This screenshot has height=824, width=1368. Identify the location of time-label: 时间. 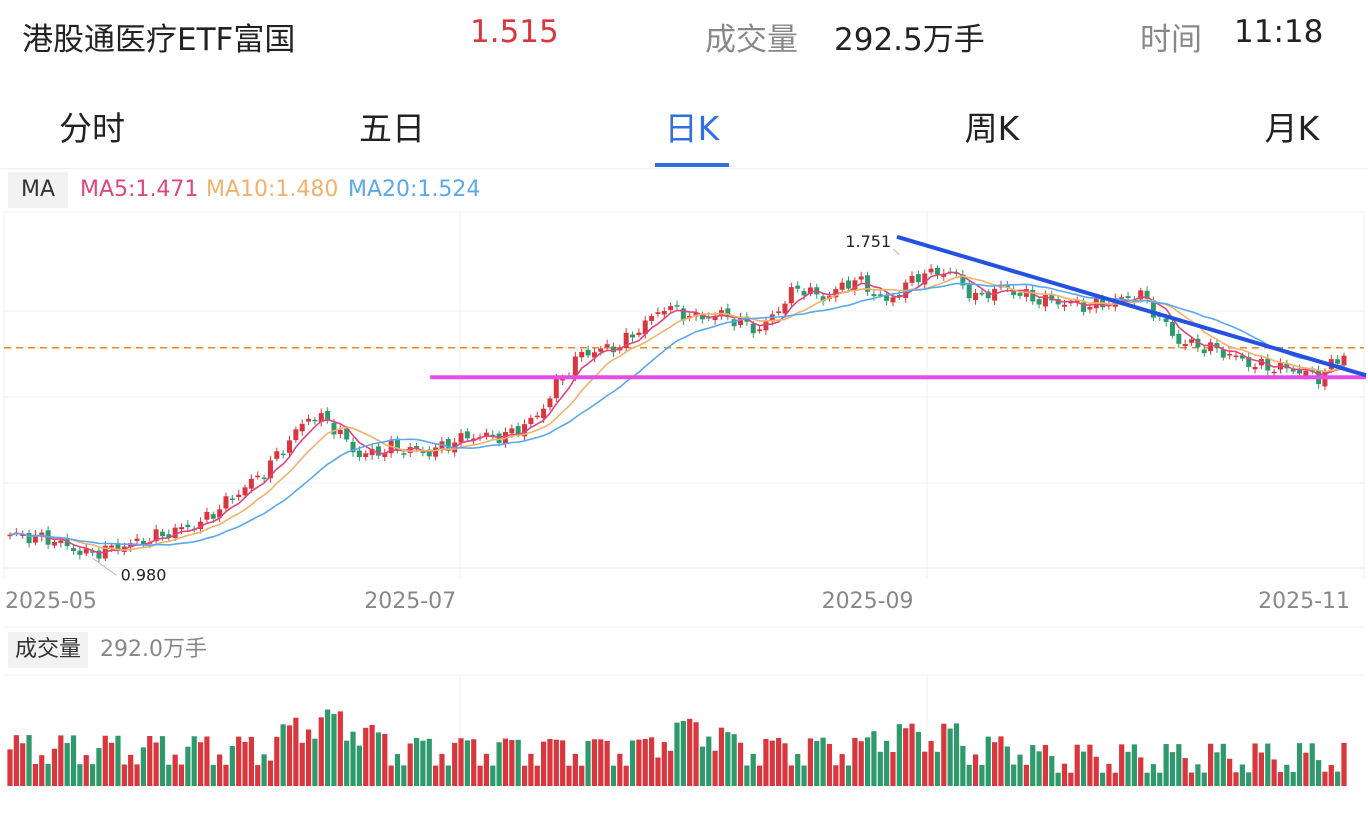
(1171, 40).